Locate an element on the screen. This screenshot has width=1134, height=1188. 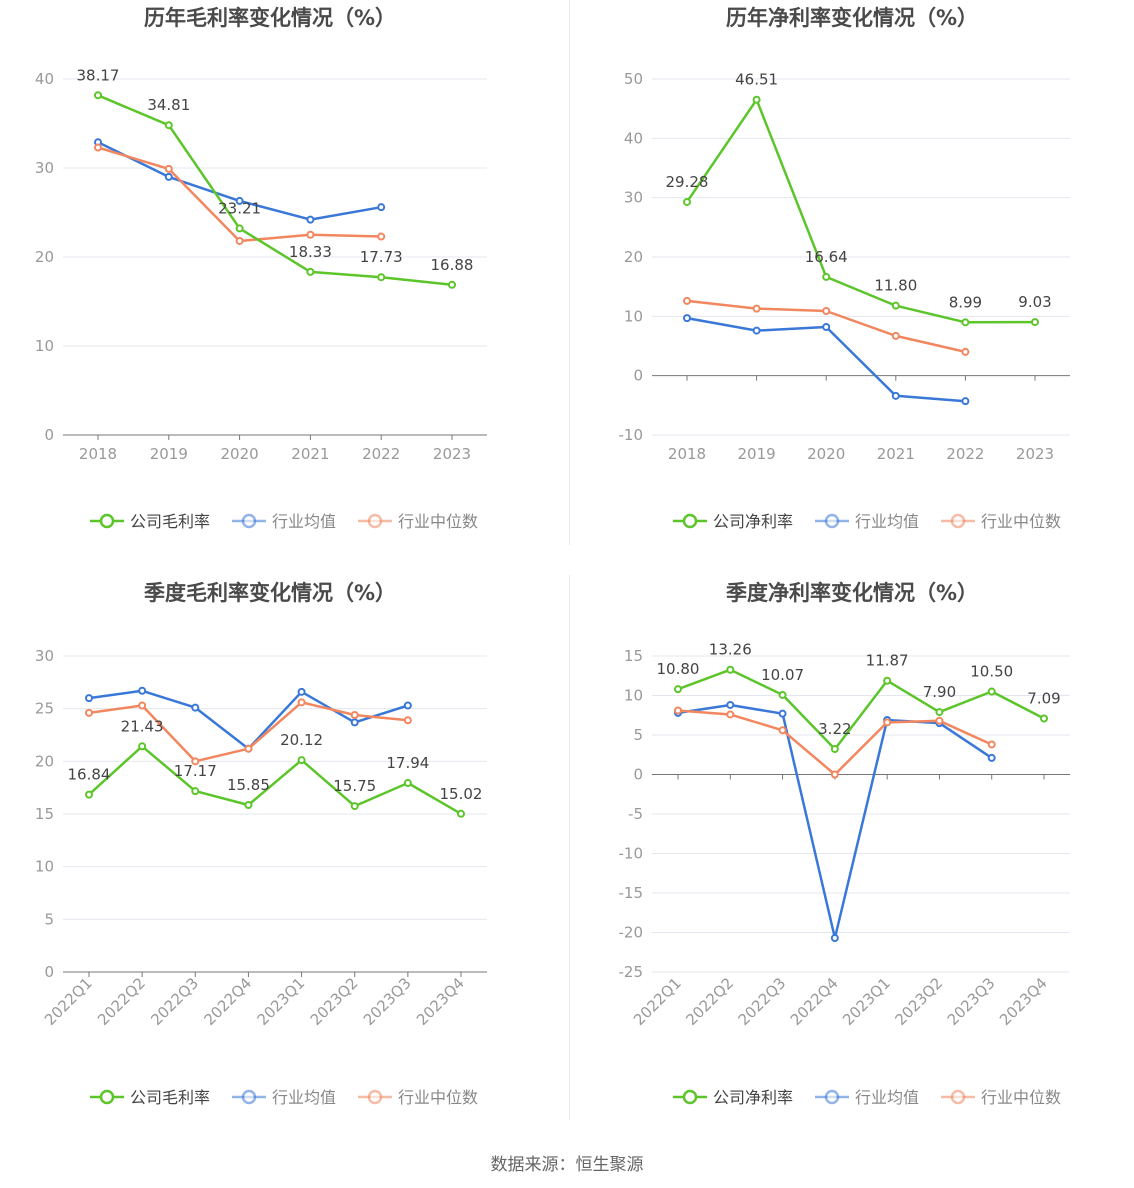
legend-label: 行业均值 is located at coordinates (304, 521).